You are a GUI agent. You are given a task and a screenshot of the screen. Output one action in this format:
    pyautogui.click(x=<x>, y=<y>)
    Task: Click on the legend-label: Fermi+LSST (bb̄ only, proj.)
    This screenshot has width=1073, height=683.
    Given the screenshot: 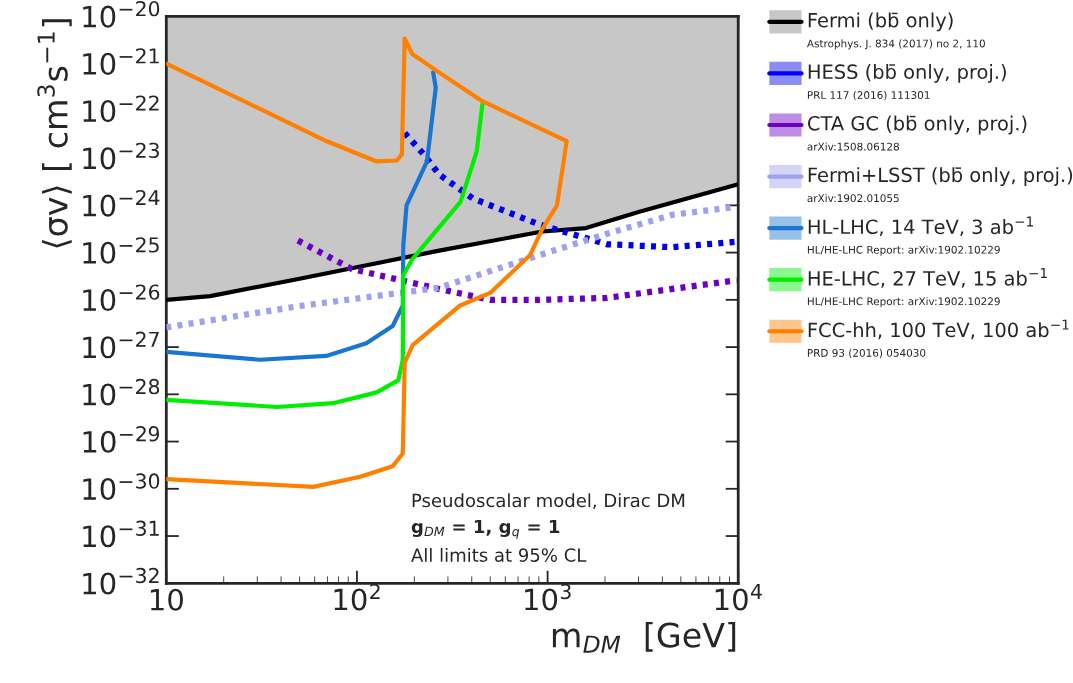 What is the action you would take?
    pyautogui.click(x=940, y=176)
    